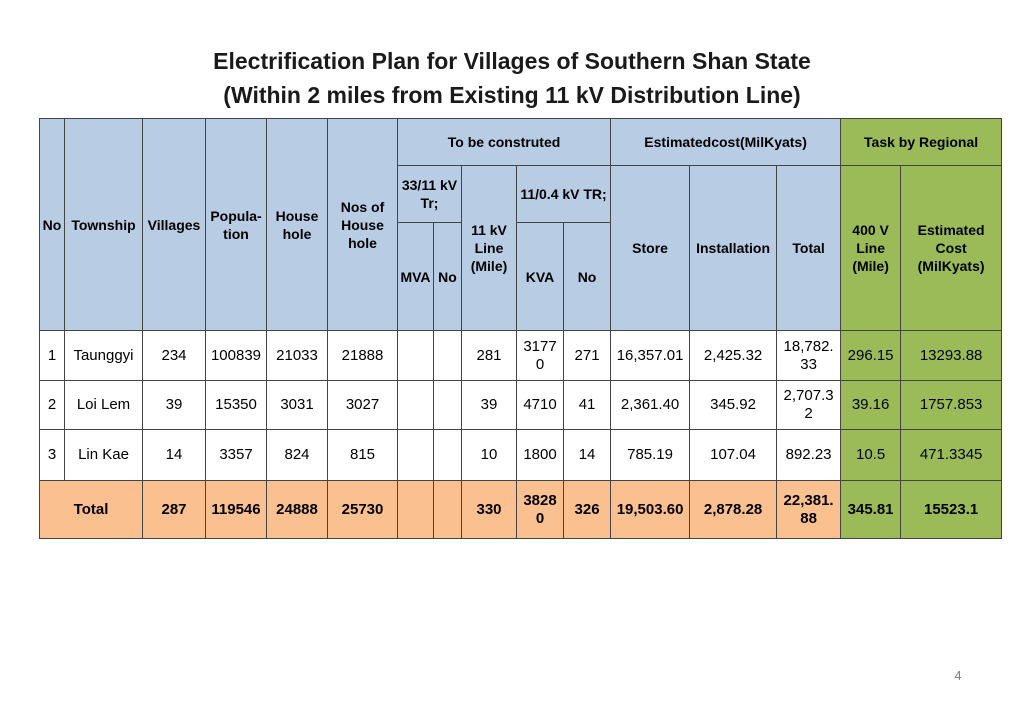 This screenshot has width=1024, height=709. Describe the element at coordinates (297, 509) in the screenshot. I see `total-household: 24888` at that location.